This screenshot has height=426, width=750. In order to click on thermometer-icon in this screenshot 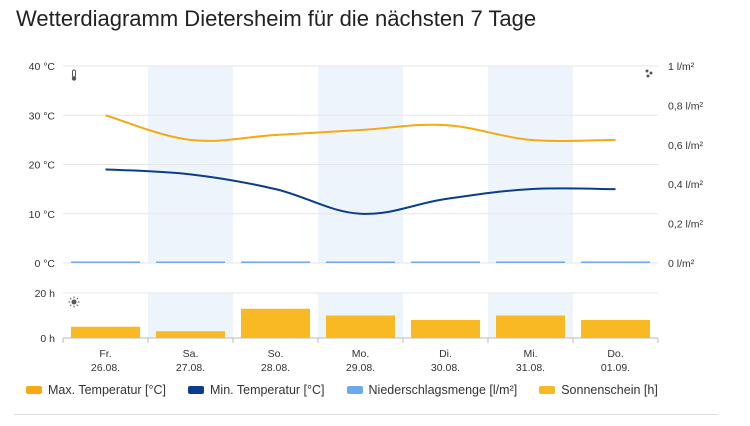, I will do `click(74, 75)`.